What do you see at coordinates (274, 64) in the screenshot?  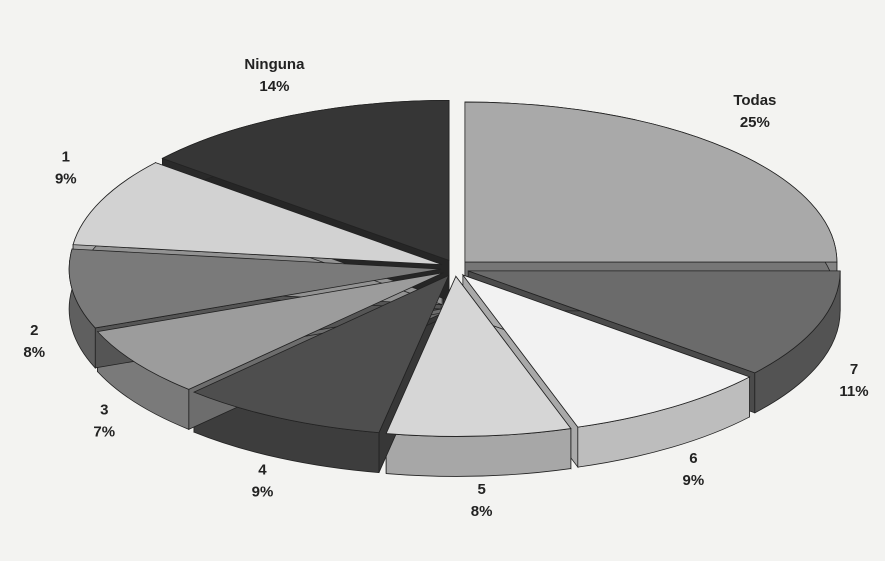 I see `slice-label: Ninguna` at bounding box center [274, 64].